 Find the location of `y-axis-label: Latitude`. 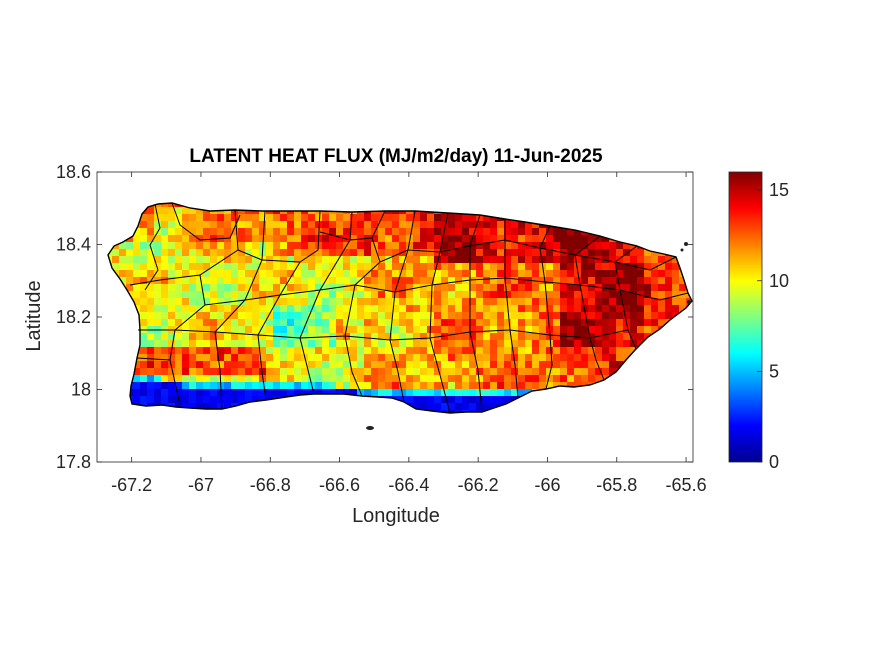

y-axis-label: Latitude is located at coordinates (34, 315).